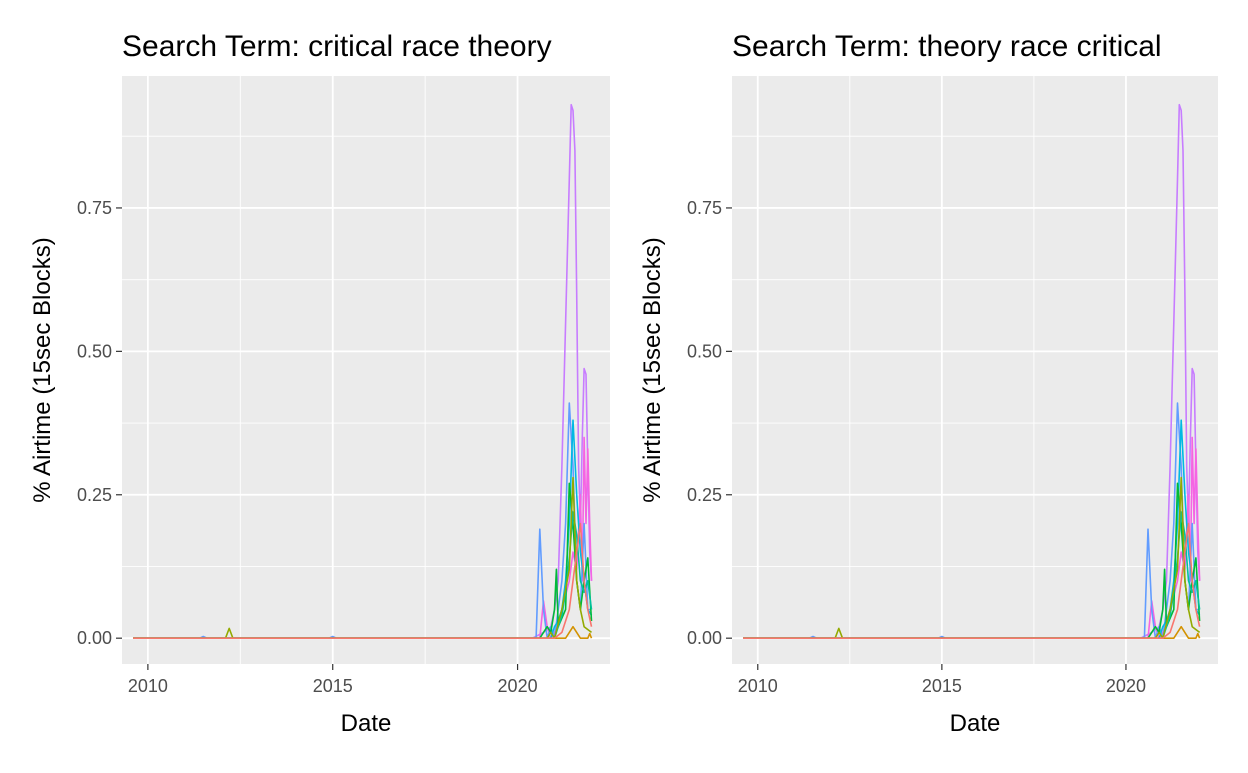 The image size is (1248, 773). Describe the element at coordinates (652, 369) in the screenshot. I see `right-y-axis-title: % Airtime (15sec Blocks)` at that location.